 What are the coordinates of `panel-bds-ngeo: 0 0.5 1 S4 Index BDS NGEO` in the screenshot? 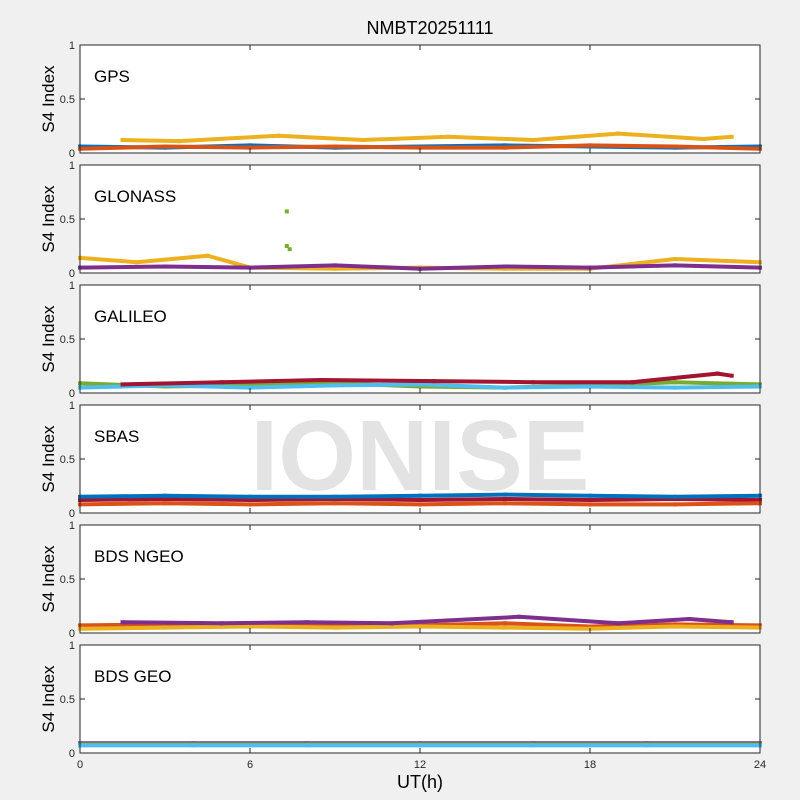 It's located at (400, 580).